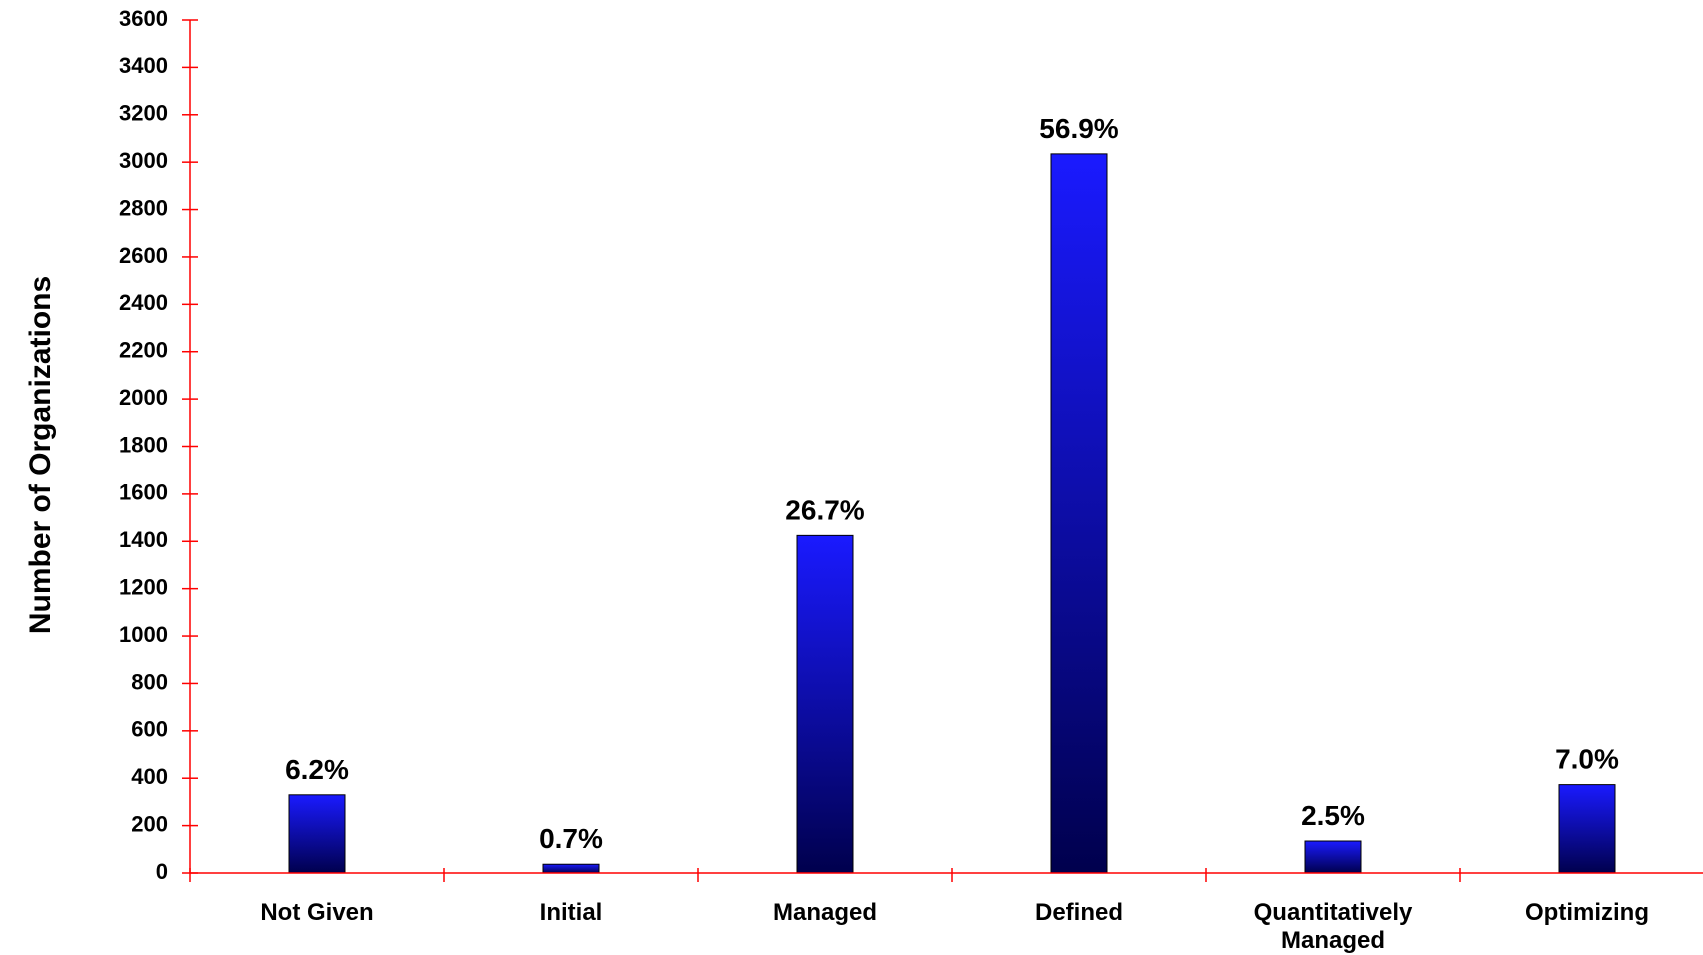 This screenshot has width=1703, height=955. I want to click on bar-data-label: 56.9%, so click(1078, 128).